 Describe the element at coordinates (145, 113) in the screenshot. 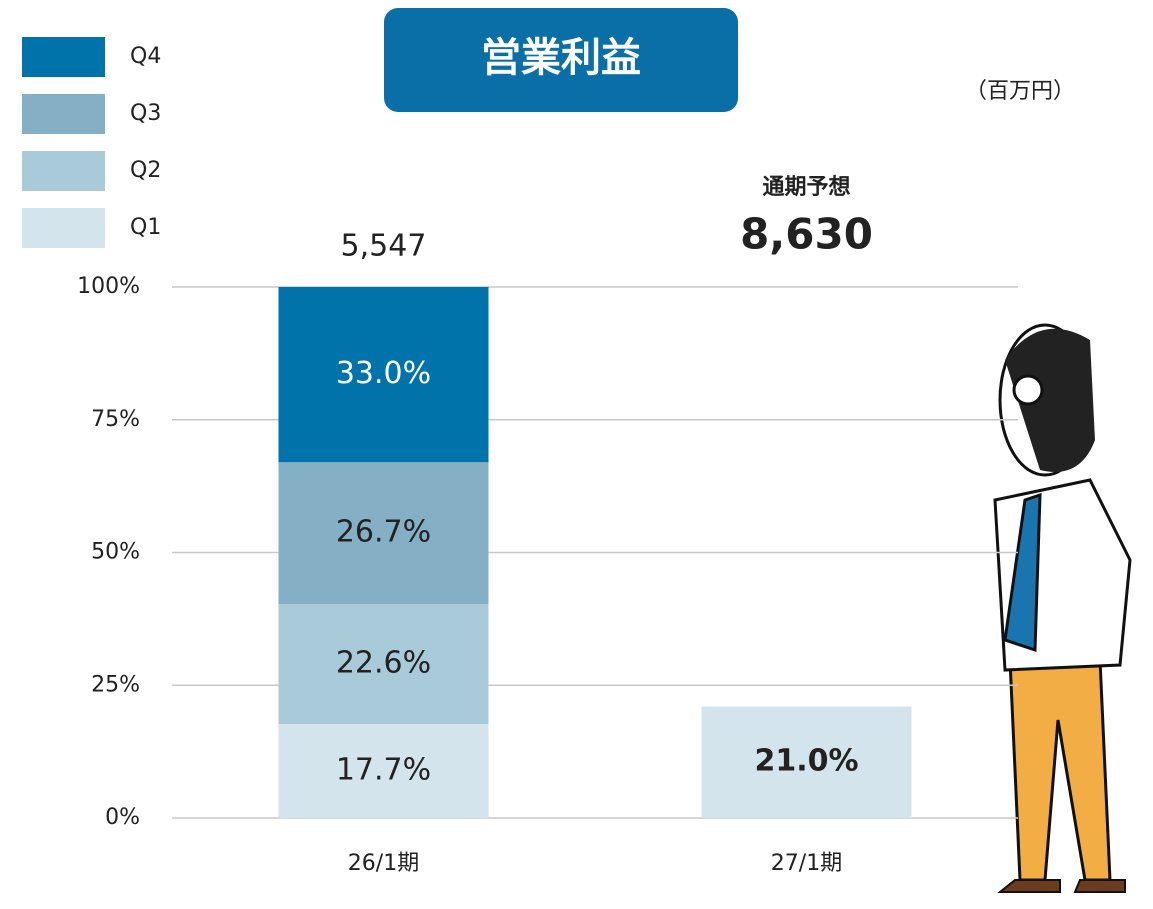

I see `legend-label: Q3` at that location.